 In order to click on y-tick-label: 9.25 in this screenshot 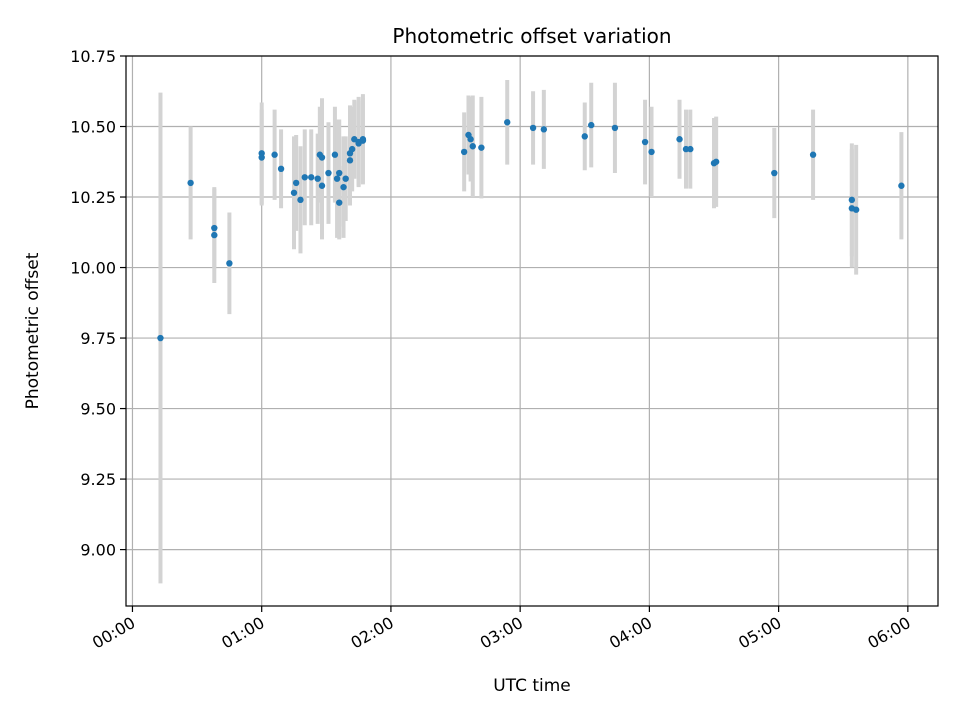, I will do `click(98, 479)`.